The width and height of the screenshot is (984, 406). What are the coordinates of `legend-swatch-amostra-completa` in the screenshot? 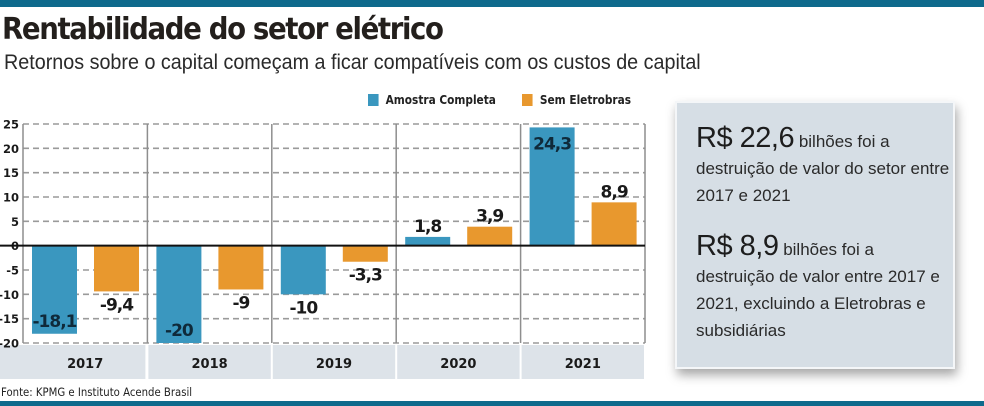 It's located at (373, 100).